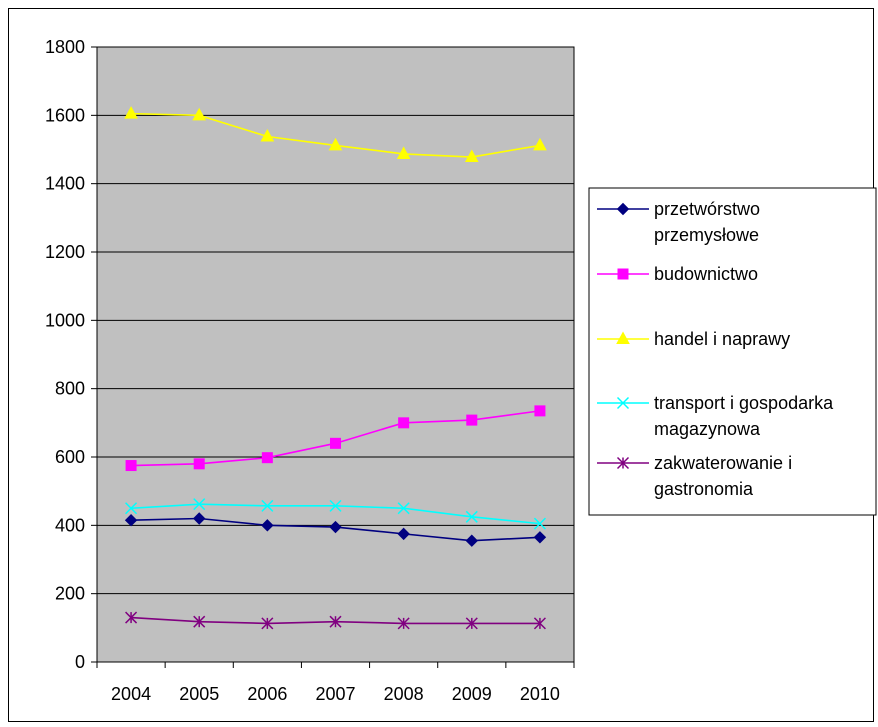 This screenshot has width=878, height=727. I want to click on x-tick-label: 2006, so click(267, 694).